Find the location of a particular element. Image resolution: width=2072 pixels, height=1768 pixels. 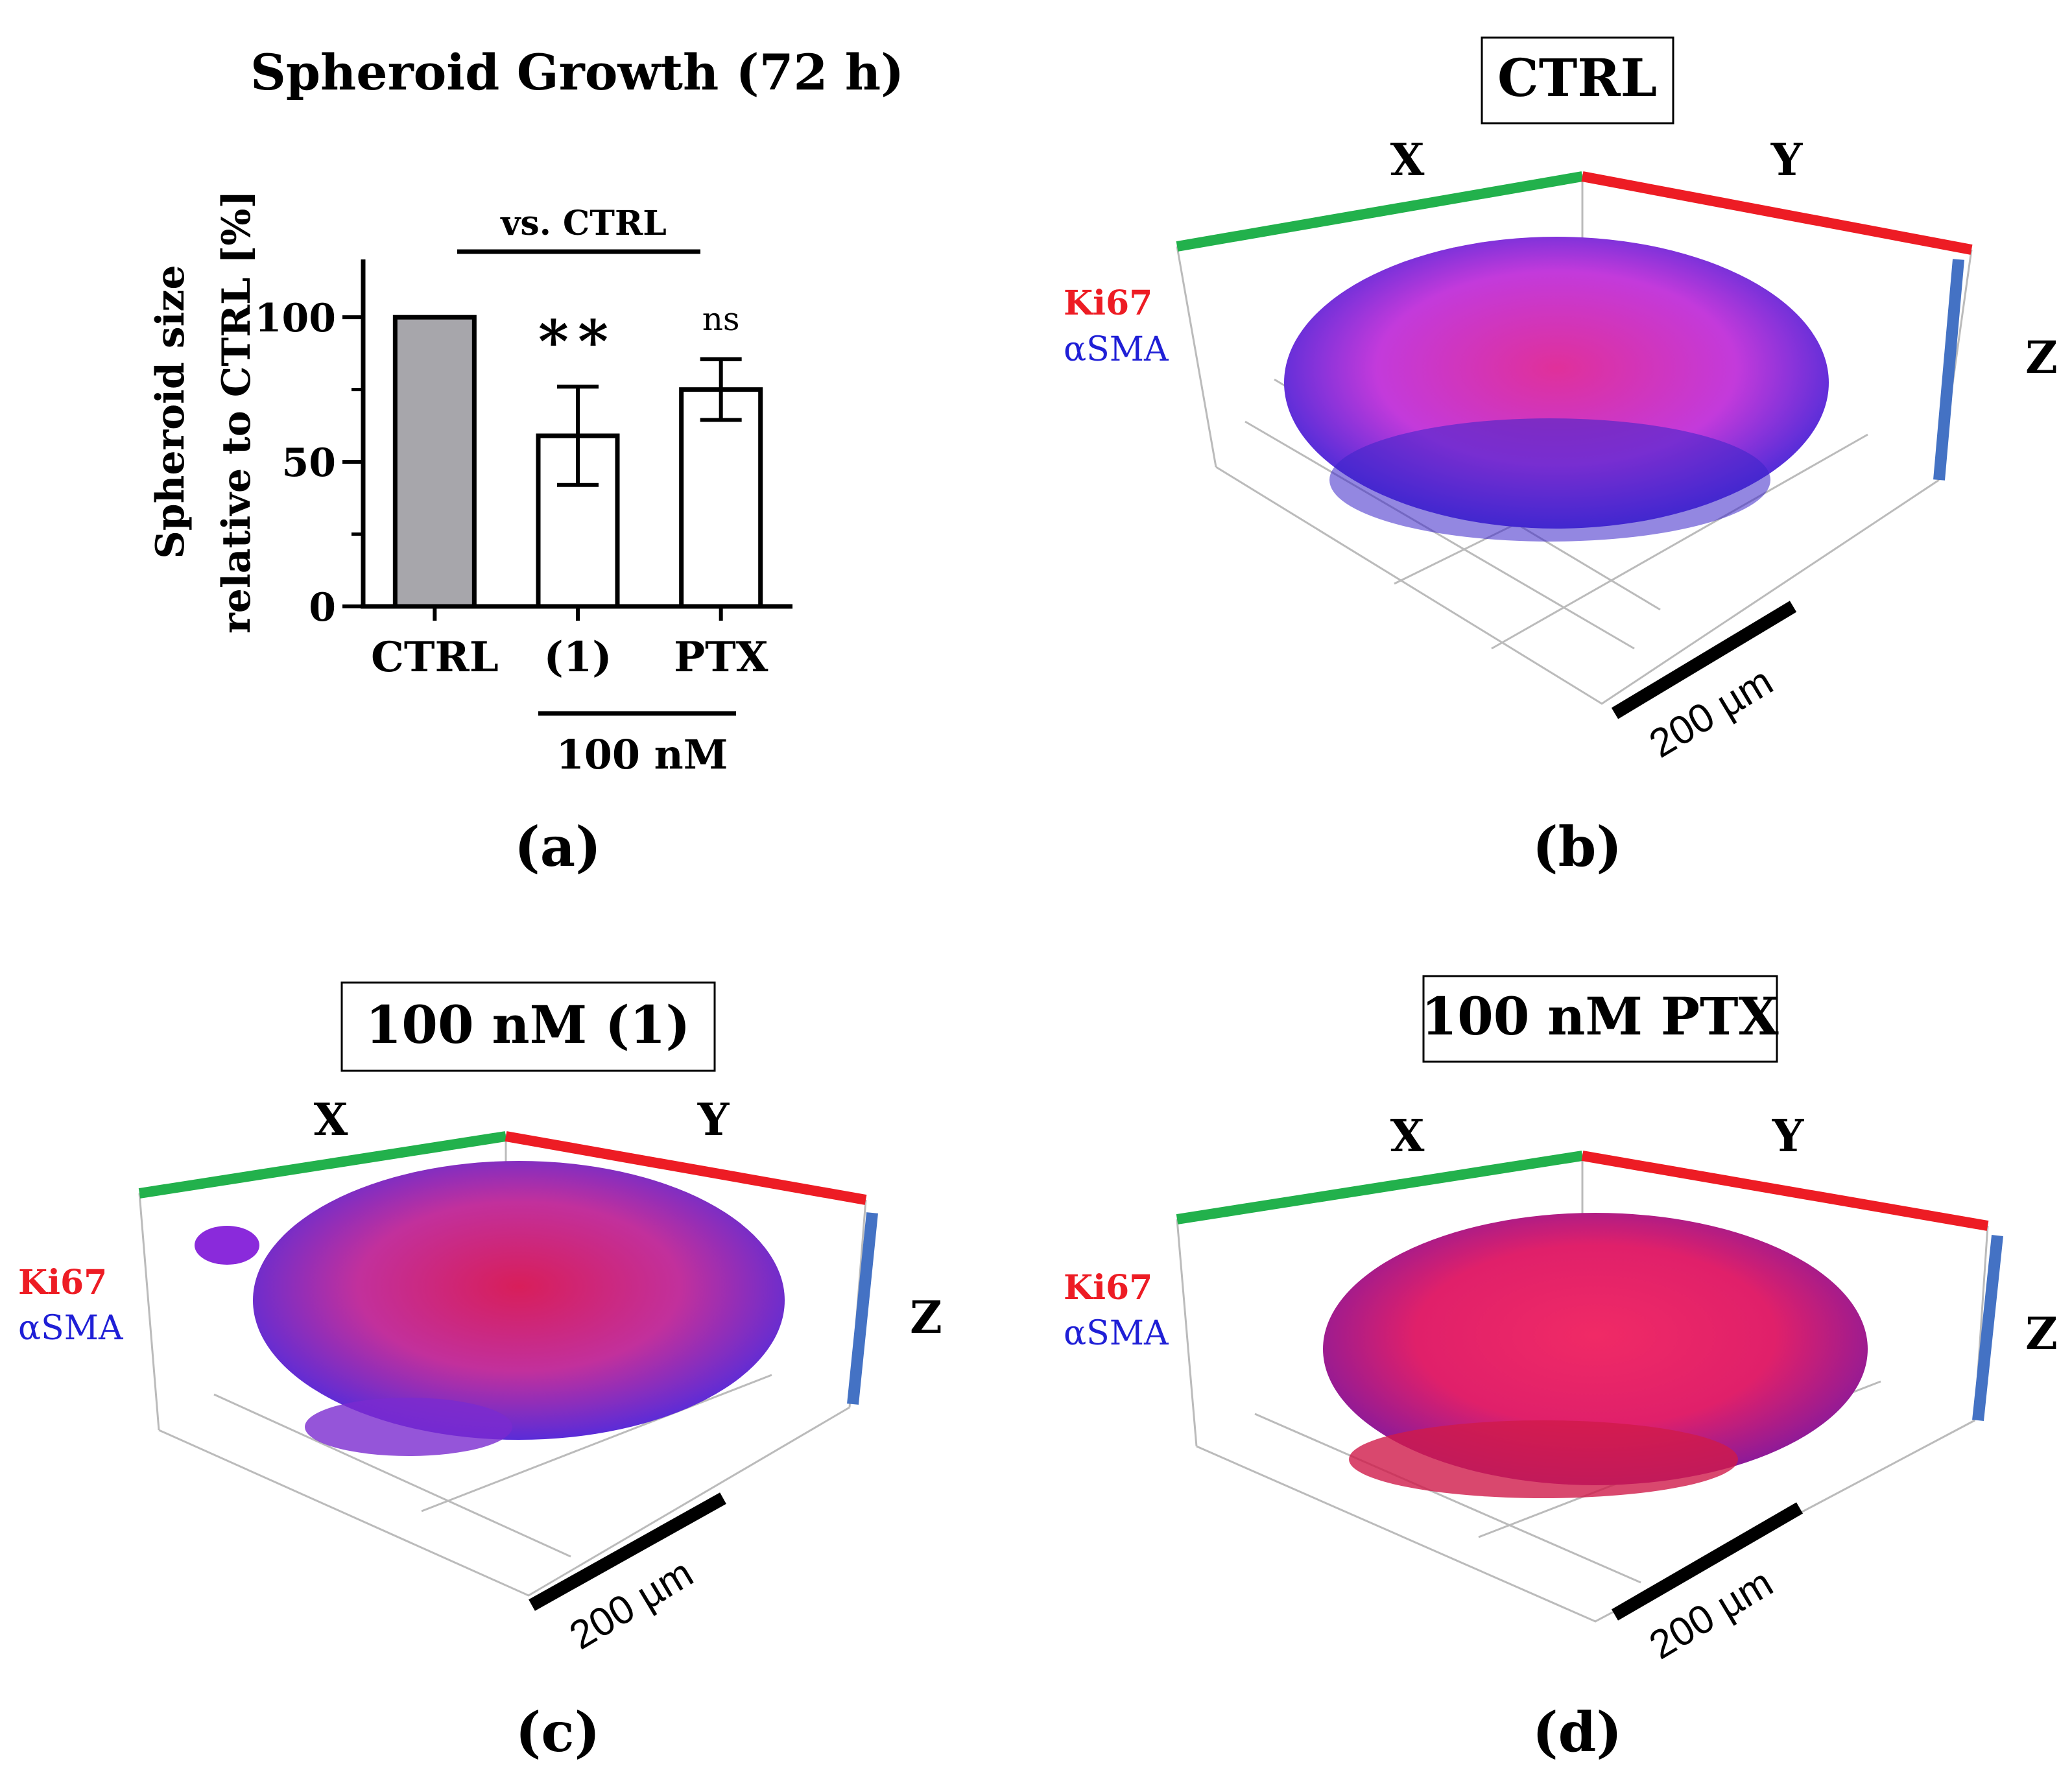

panel-b-scale-bar is located at coordinates (1704, 660).